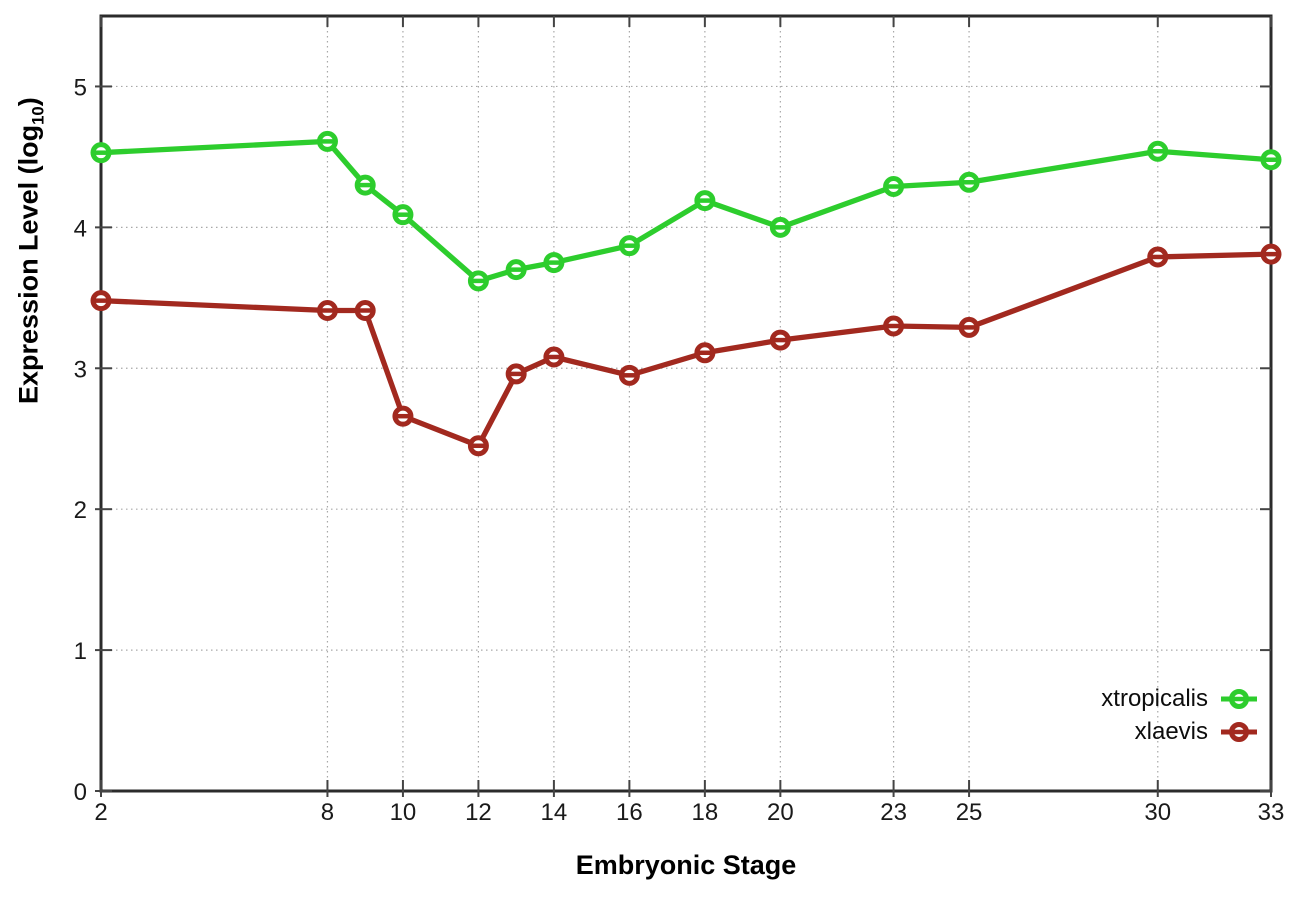  I want to click on x-tick-label: 25, so click(969, 812).